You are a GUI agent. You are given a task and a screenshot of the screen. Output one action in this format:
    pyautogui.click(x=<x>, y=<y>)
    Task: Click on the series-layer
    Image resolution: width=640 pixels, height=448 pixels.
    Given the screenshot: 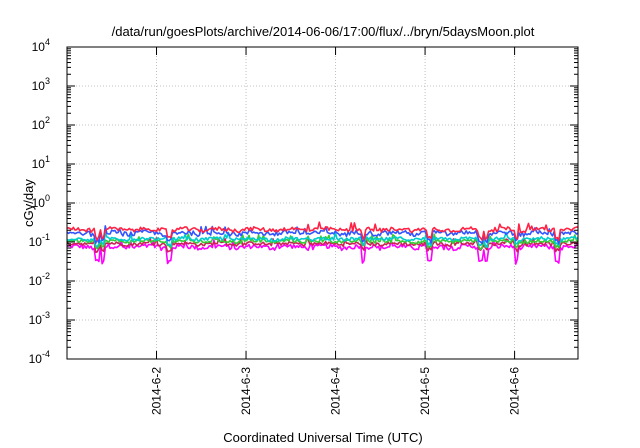 What is the action you would take?
    pyautogui.click(x=322, y=243)
    